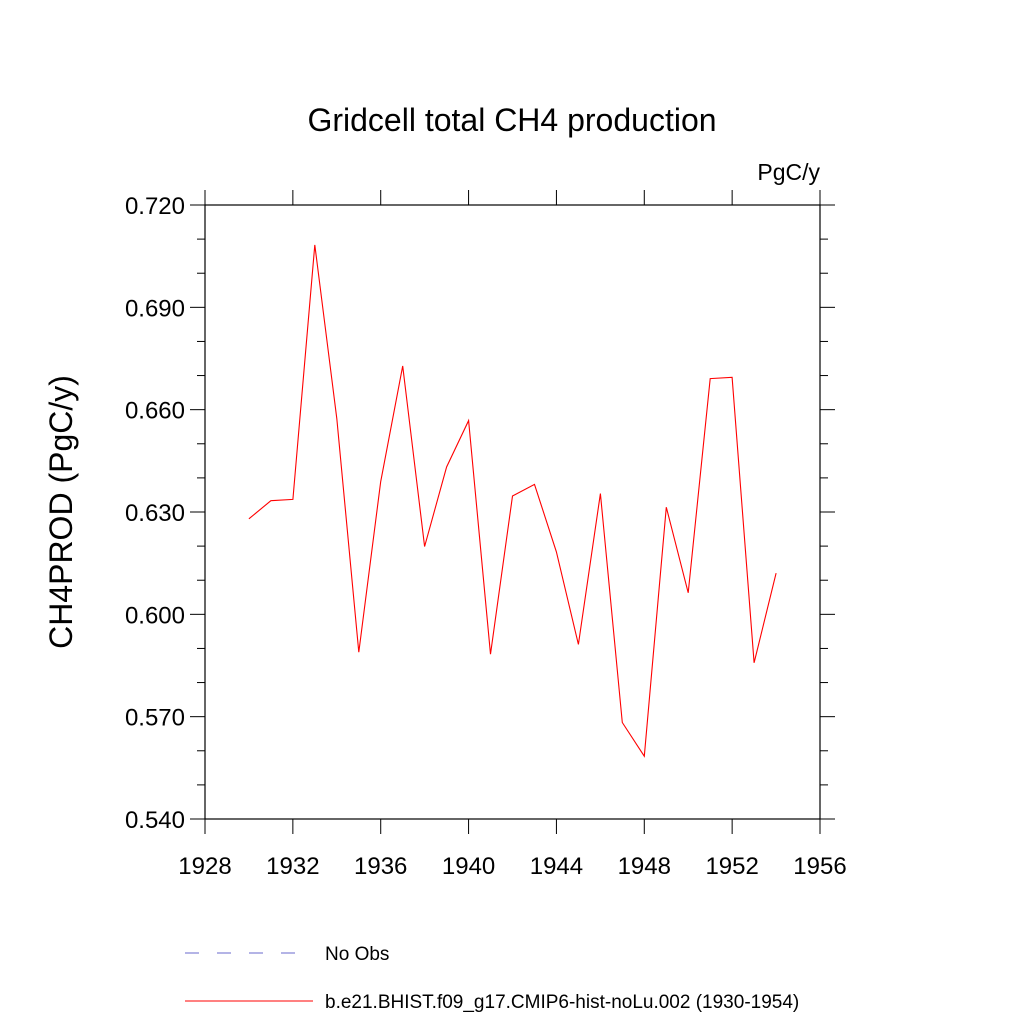 This screenshot has width=1024, height=1024. What do you see at coordinates (556, 866) in the screenshot?
I see `x-tick-label: 1944` at bounding box center [556, 866].